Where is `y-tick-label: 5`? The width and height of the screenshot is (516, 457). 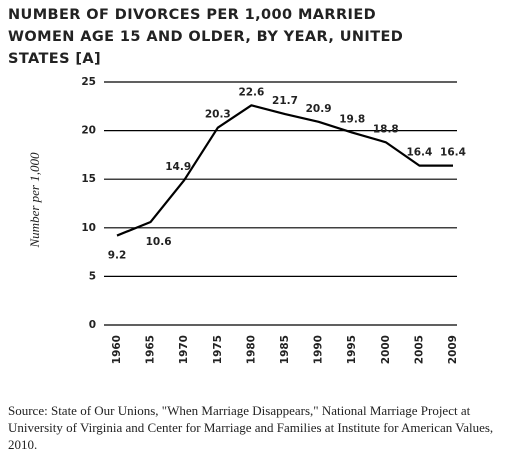 y-tick-label: 5 is located at coordinates (92, 276).